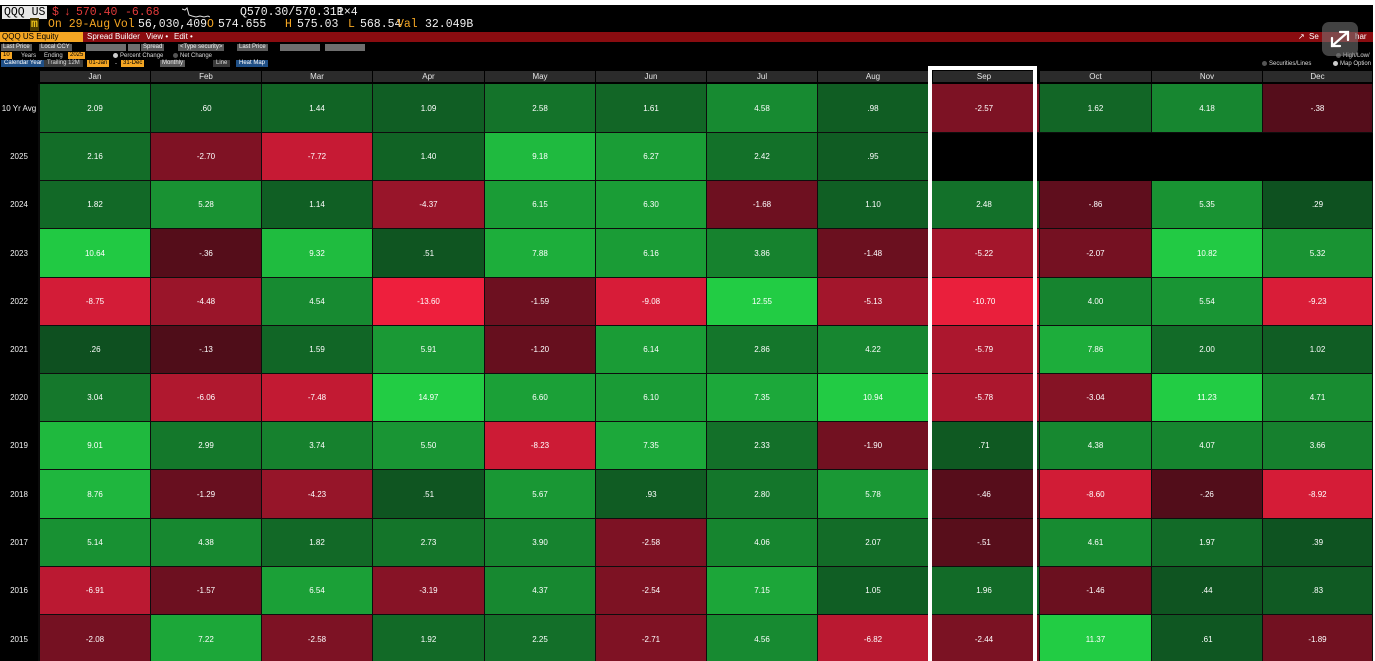  I want to click on heatmap-cell: -2.58, so click(651, 543).